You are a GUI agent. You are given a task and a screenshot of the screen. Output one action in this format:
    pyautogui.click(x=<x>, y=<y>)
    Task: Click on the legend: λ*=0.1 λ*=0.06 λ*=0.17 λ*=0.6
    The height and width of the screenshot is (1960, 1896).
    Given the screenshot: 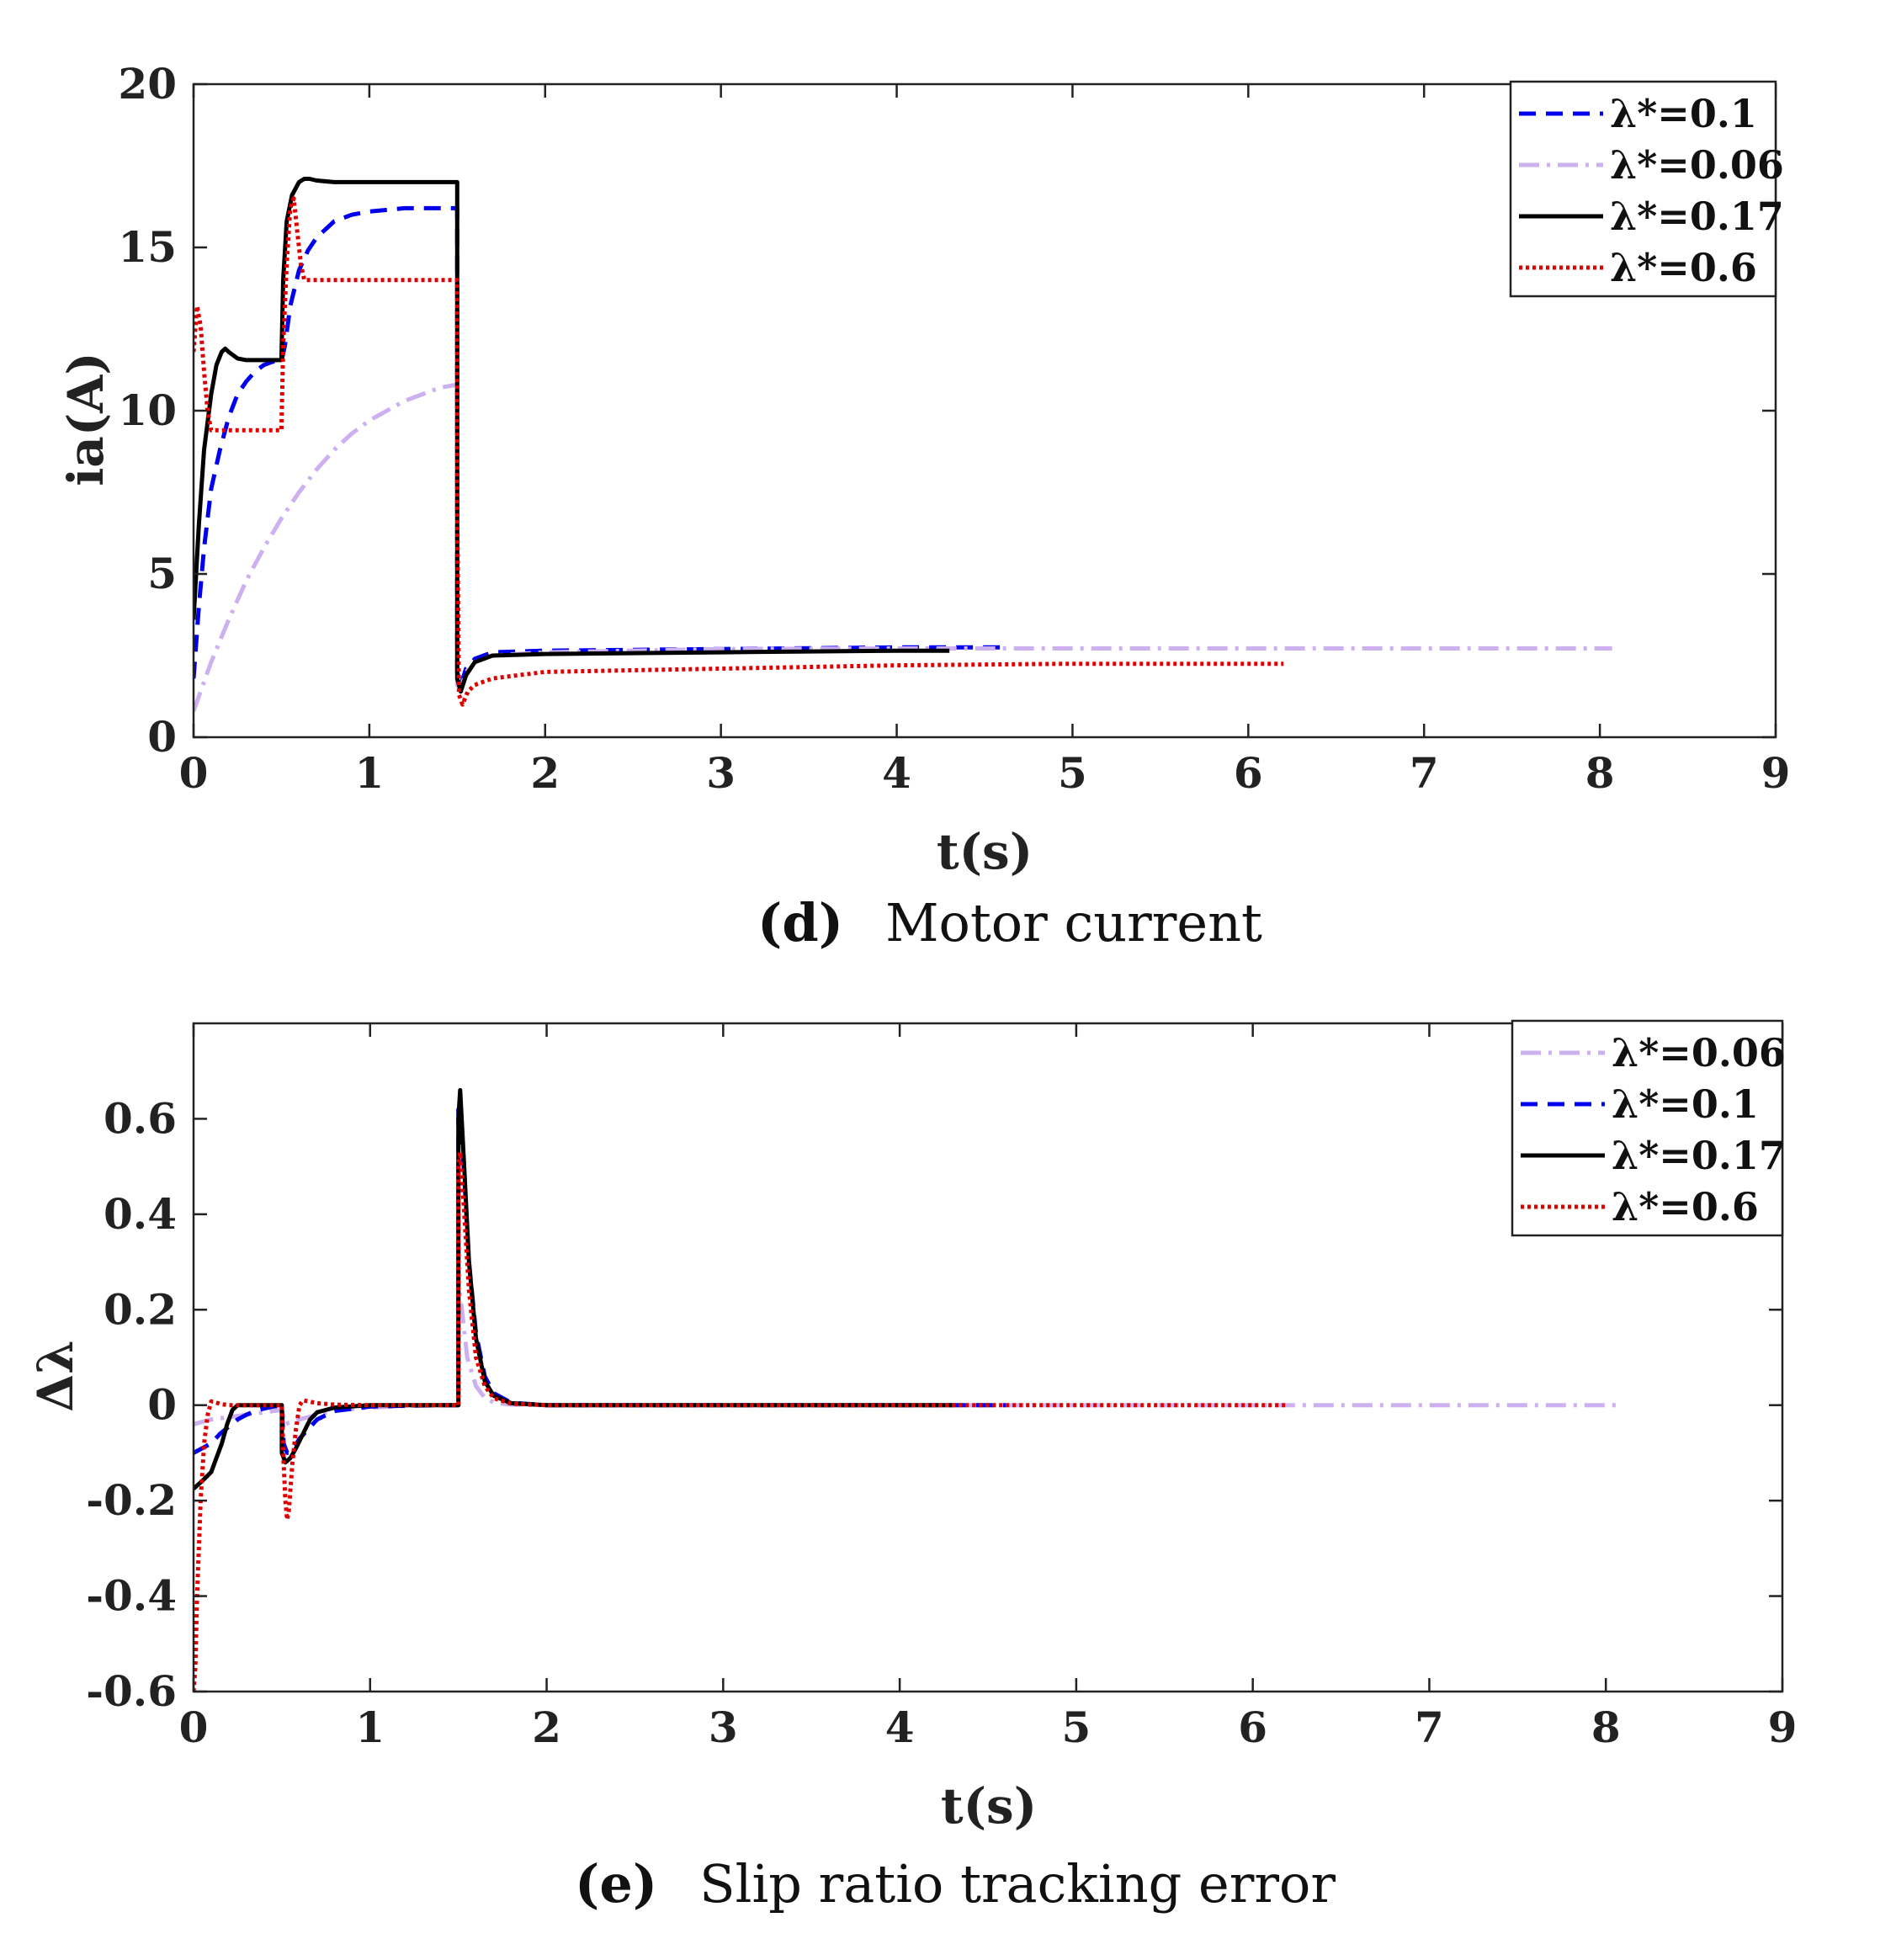 What is the action you would take?
    pyautogui.click(x=1646, y=189)
    